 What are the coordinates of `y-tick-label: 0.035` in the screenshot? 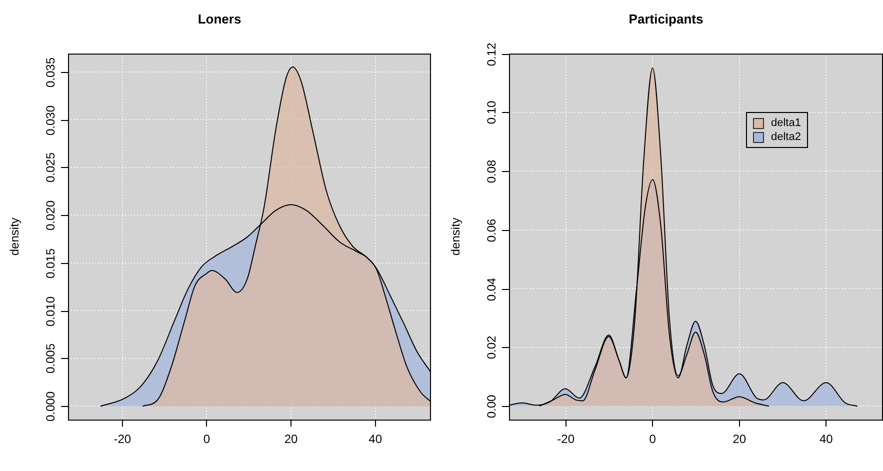 It's located at (50, 72).